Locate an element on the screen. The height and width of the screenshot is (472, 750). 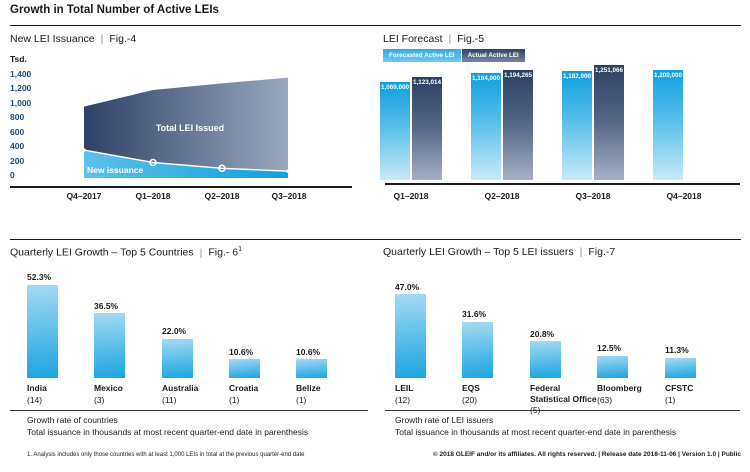
y-tick-label: 1,400 is located at coordinates (21, 73).